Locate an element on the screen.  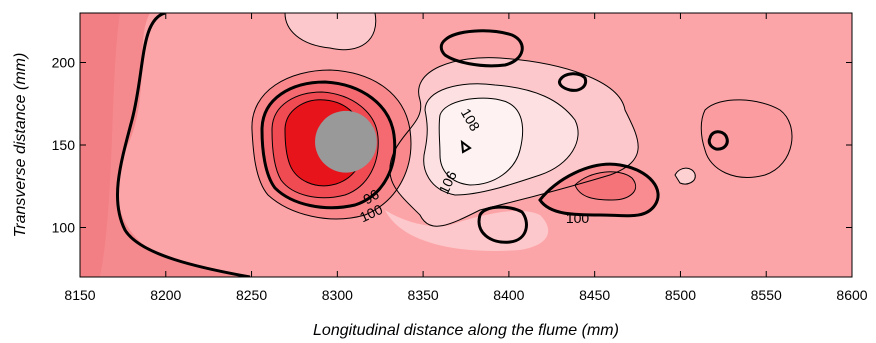
field-low-left is located at coordinates (165, 145).